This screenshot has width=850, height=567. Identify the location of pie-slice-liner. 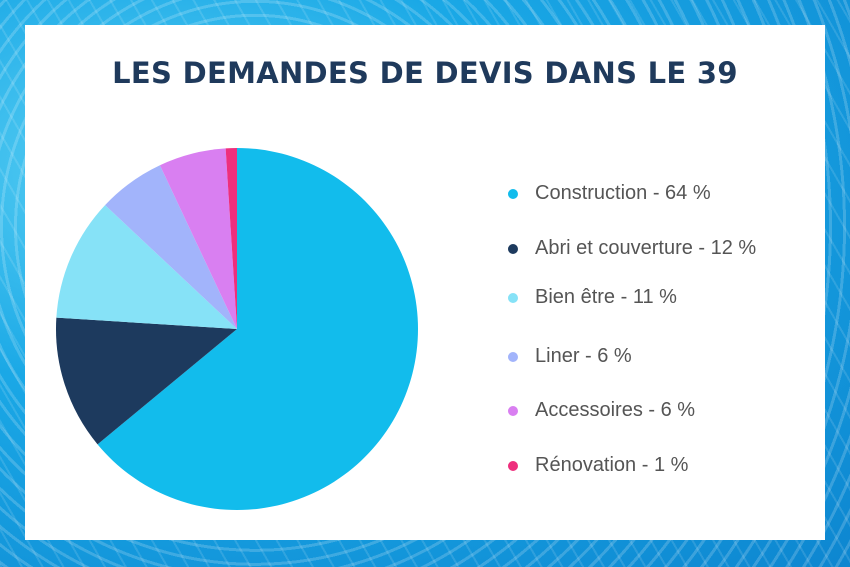
(171, 247).